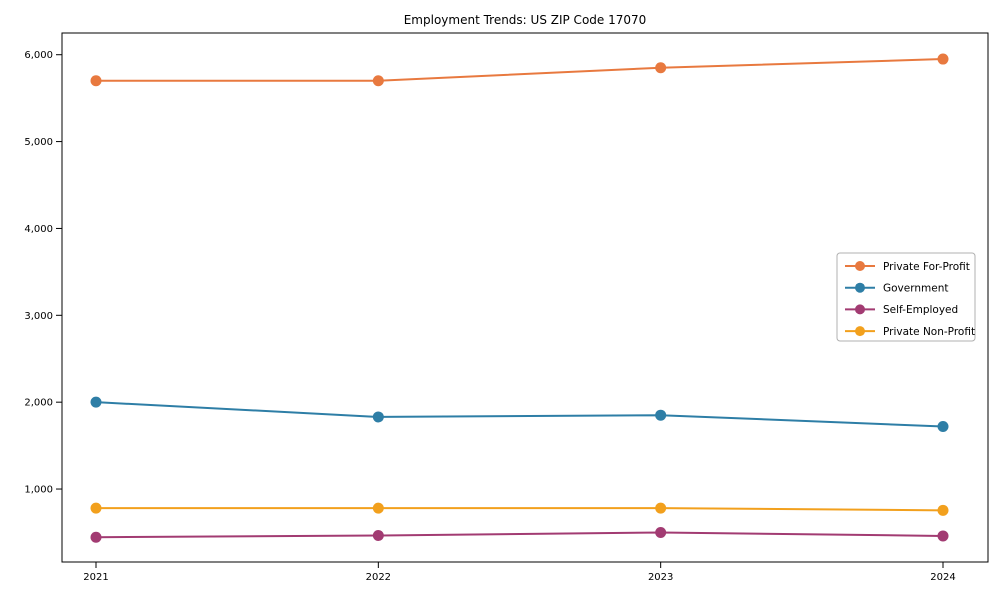  What do you see at coordinates (525, 20) in the screenshot?
I see `chart-title: Employment Trends: US ZIP Code 17070` at bounding box center [525, 20].